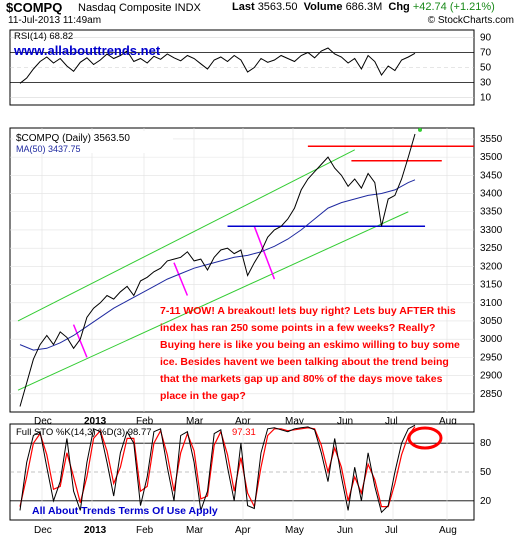  I want to click on price-tick-label: 3450, so click(491, 175).